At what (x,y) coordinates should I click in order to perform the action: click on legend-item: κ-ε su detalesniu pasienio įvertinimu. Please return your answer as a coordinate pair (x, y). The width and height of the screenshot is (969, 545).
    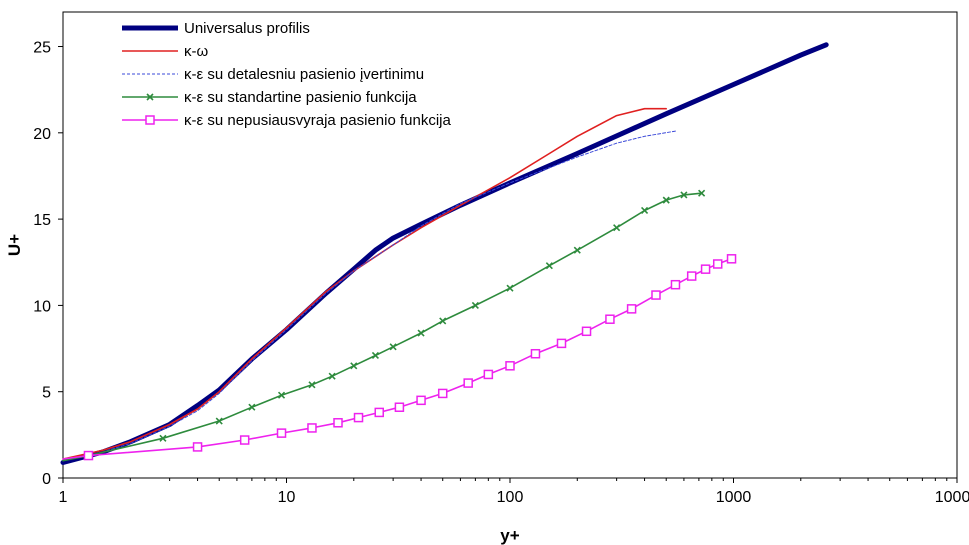
    Looking at the image, I should click on (273, 74).